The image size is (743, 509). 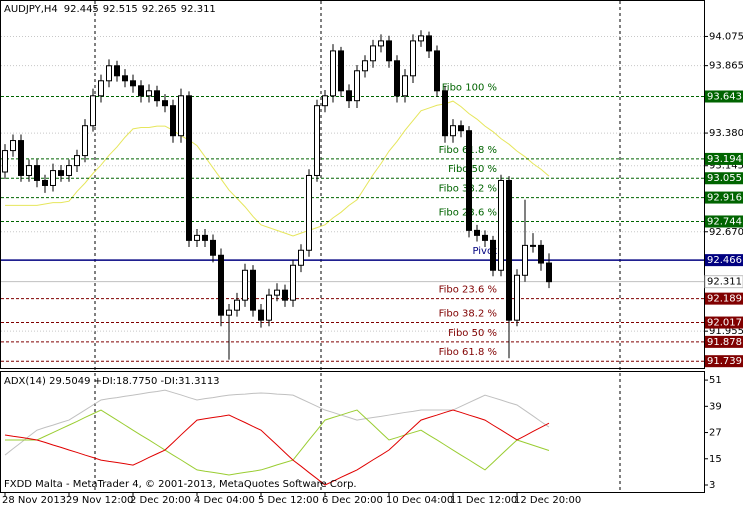 What do you see at coordinates (726, 331) in the screenshot?
I see `y-tick-label: 91.955` at bounding box center [726, 331].